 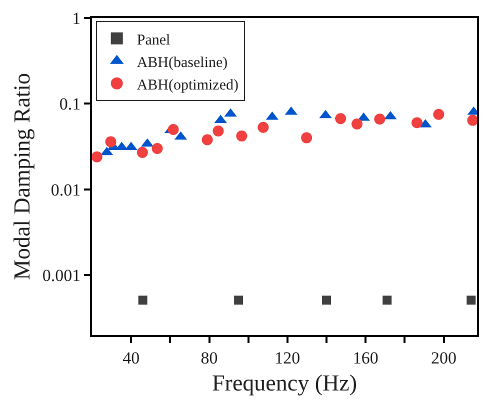 What do you see at coordinates (182, 62) in the screenshot?
I see `legend-label: ABH(baseline)` at bounding box center [182, 62].